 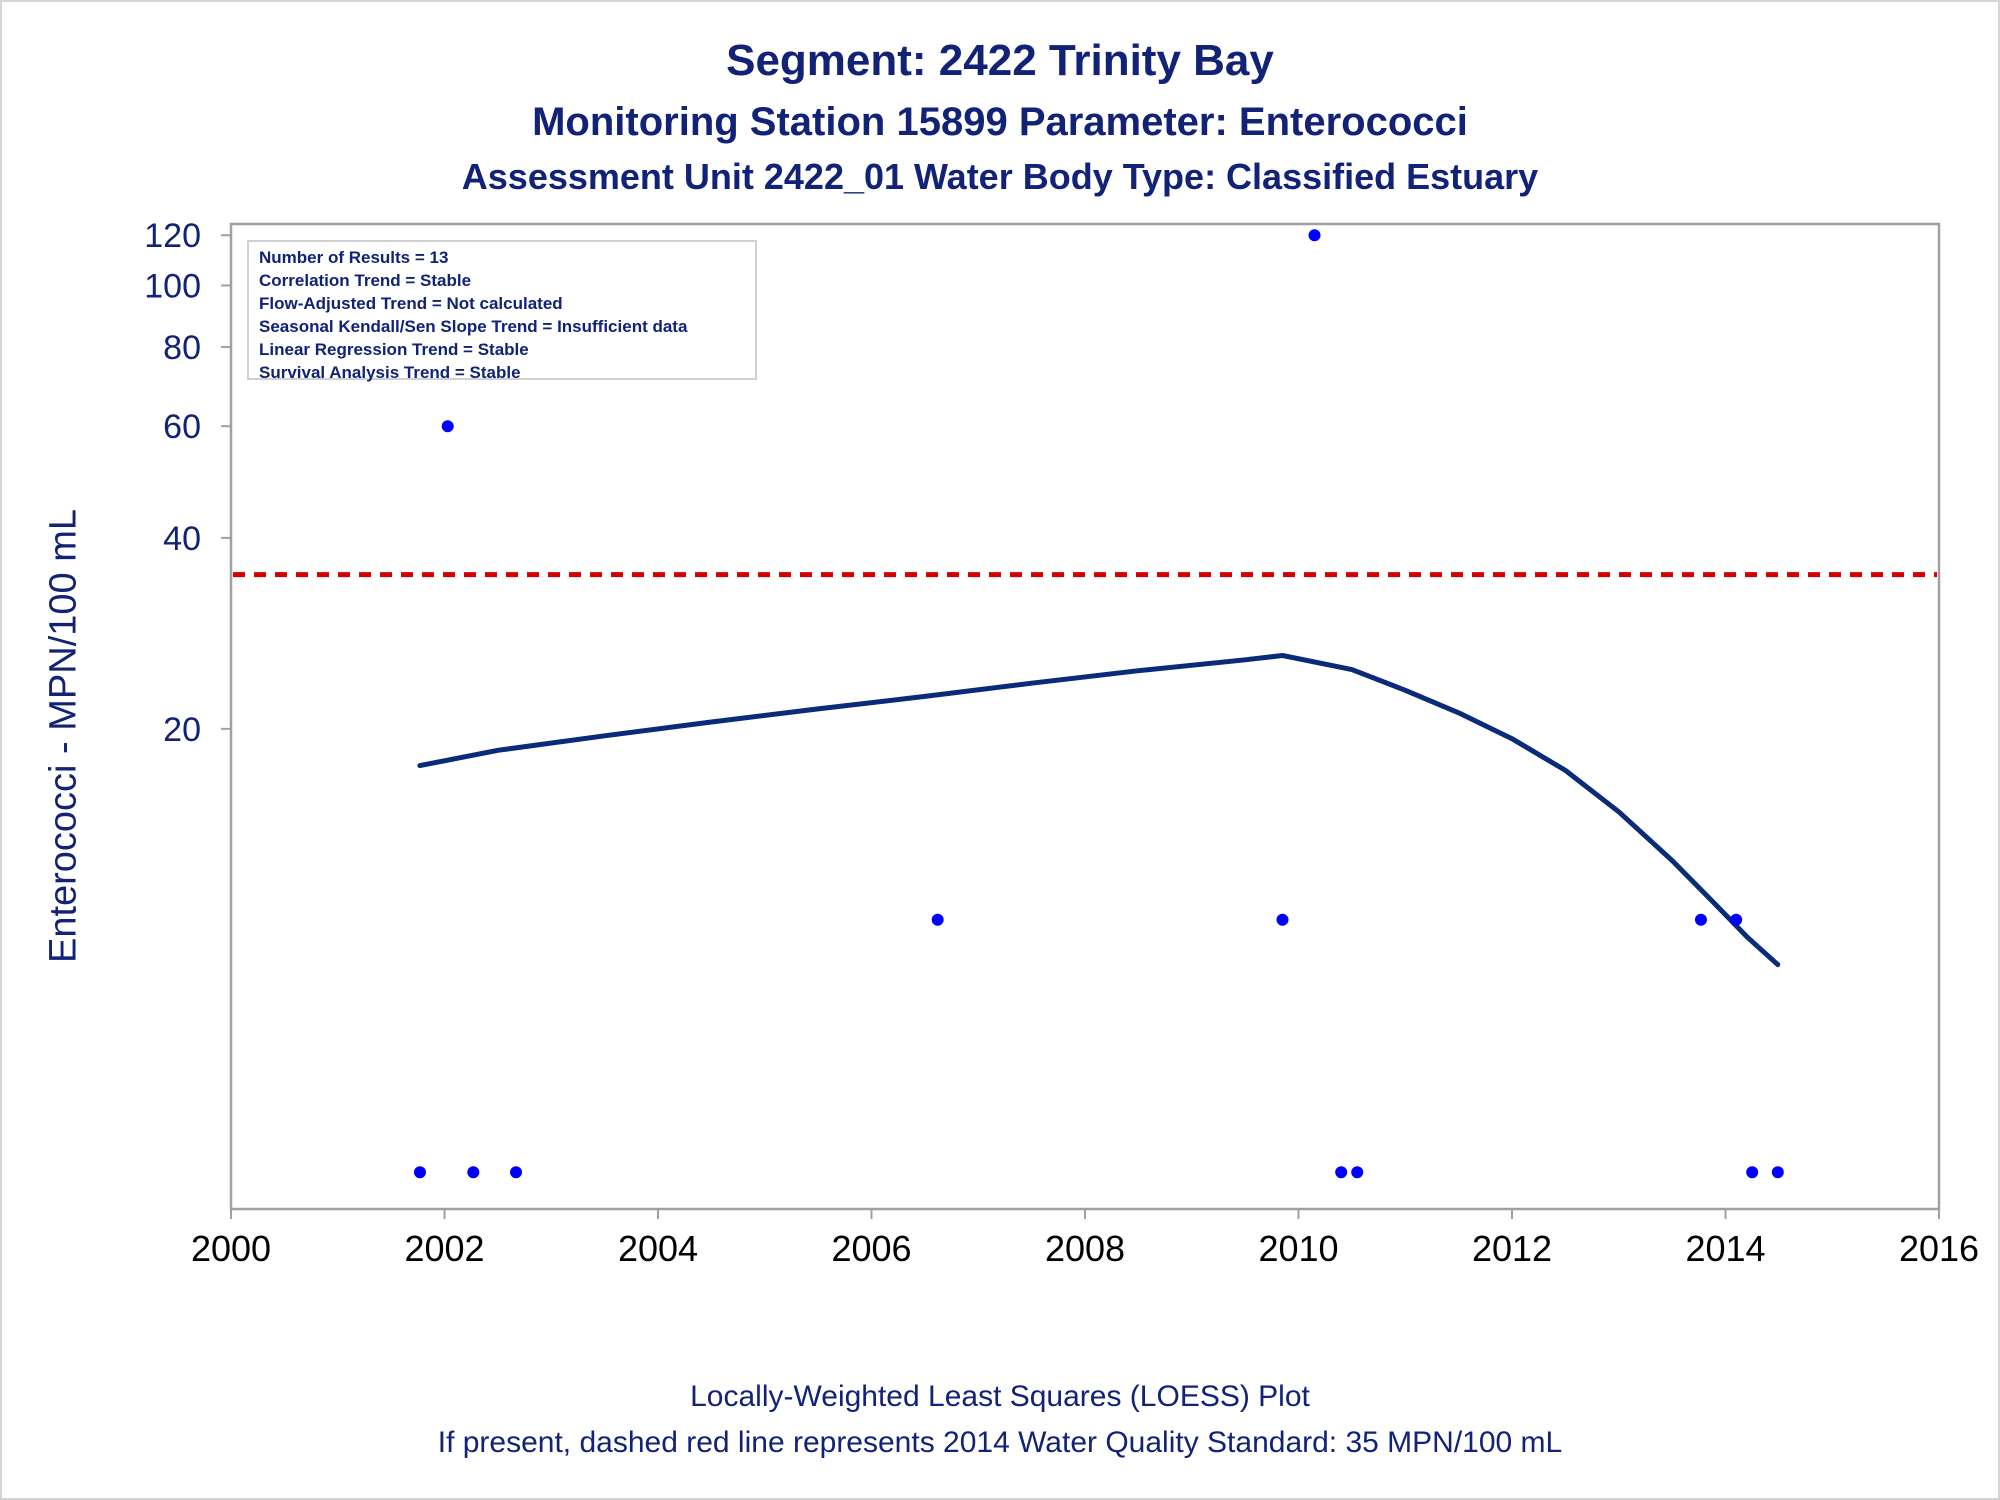 I want to click on x-tick-label: 2004, so click(x=658, y=1248).